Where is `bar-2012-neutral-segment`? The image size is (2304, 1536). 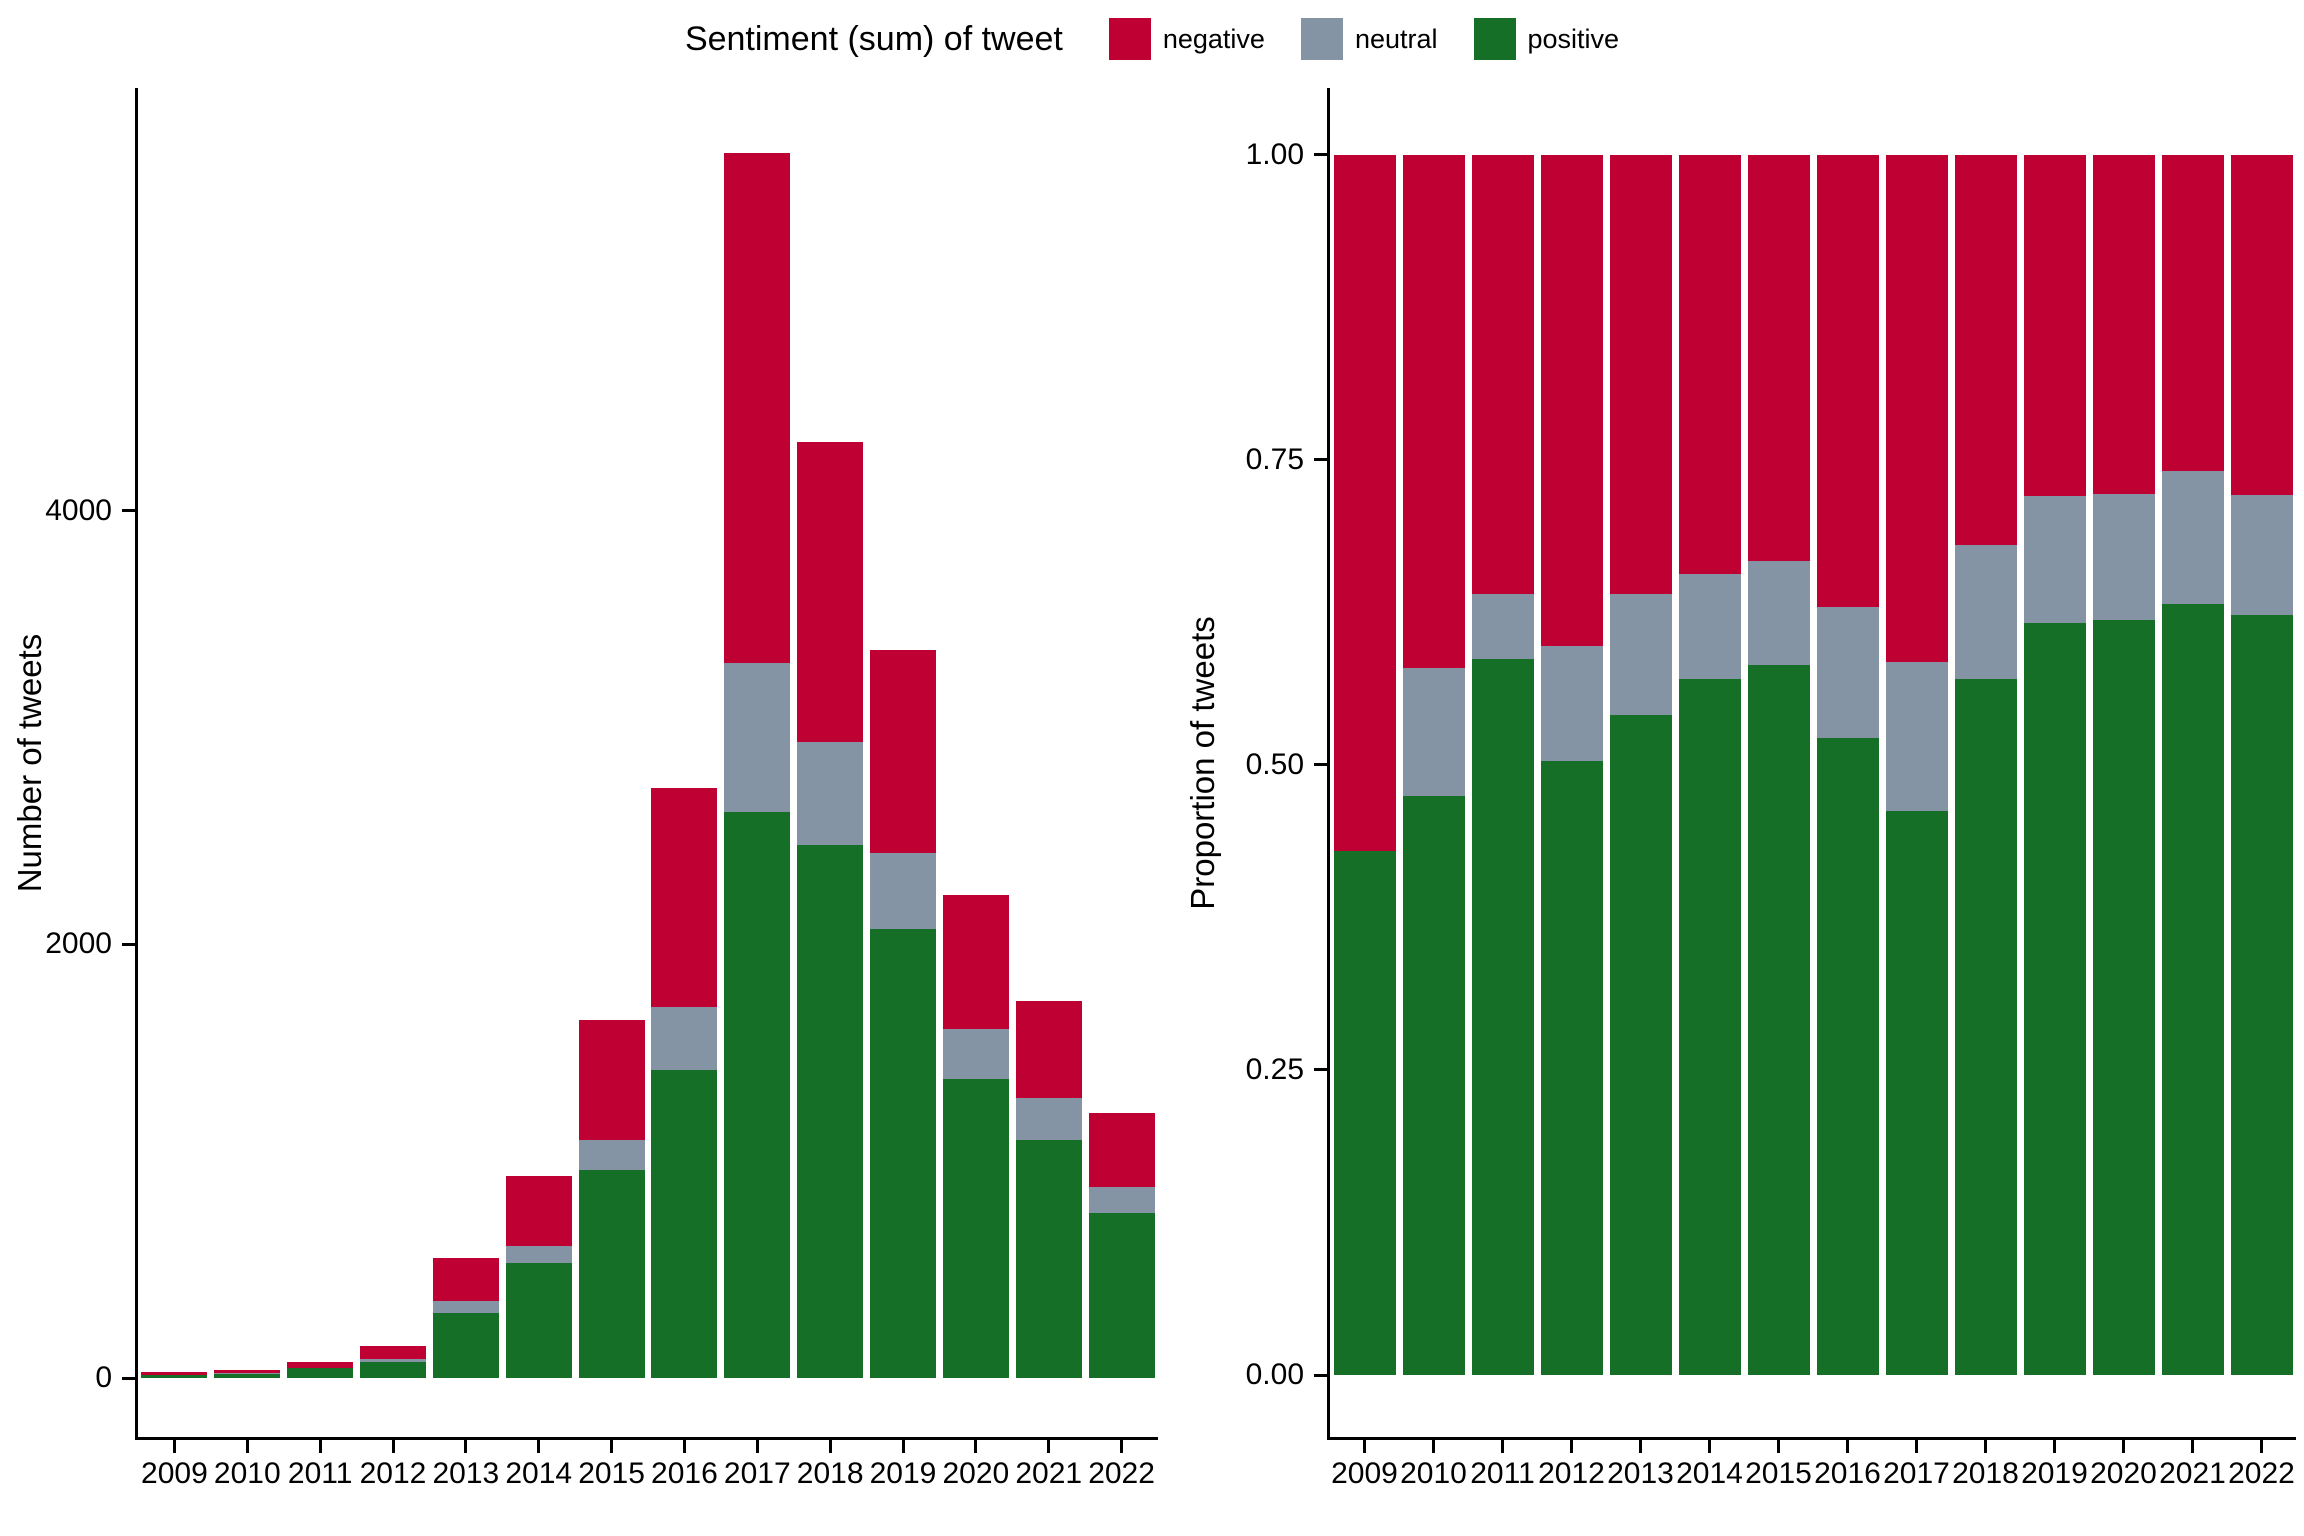
bar-2012-neutral-segment is located at coordinates (1571, 704).